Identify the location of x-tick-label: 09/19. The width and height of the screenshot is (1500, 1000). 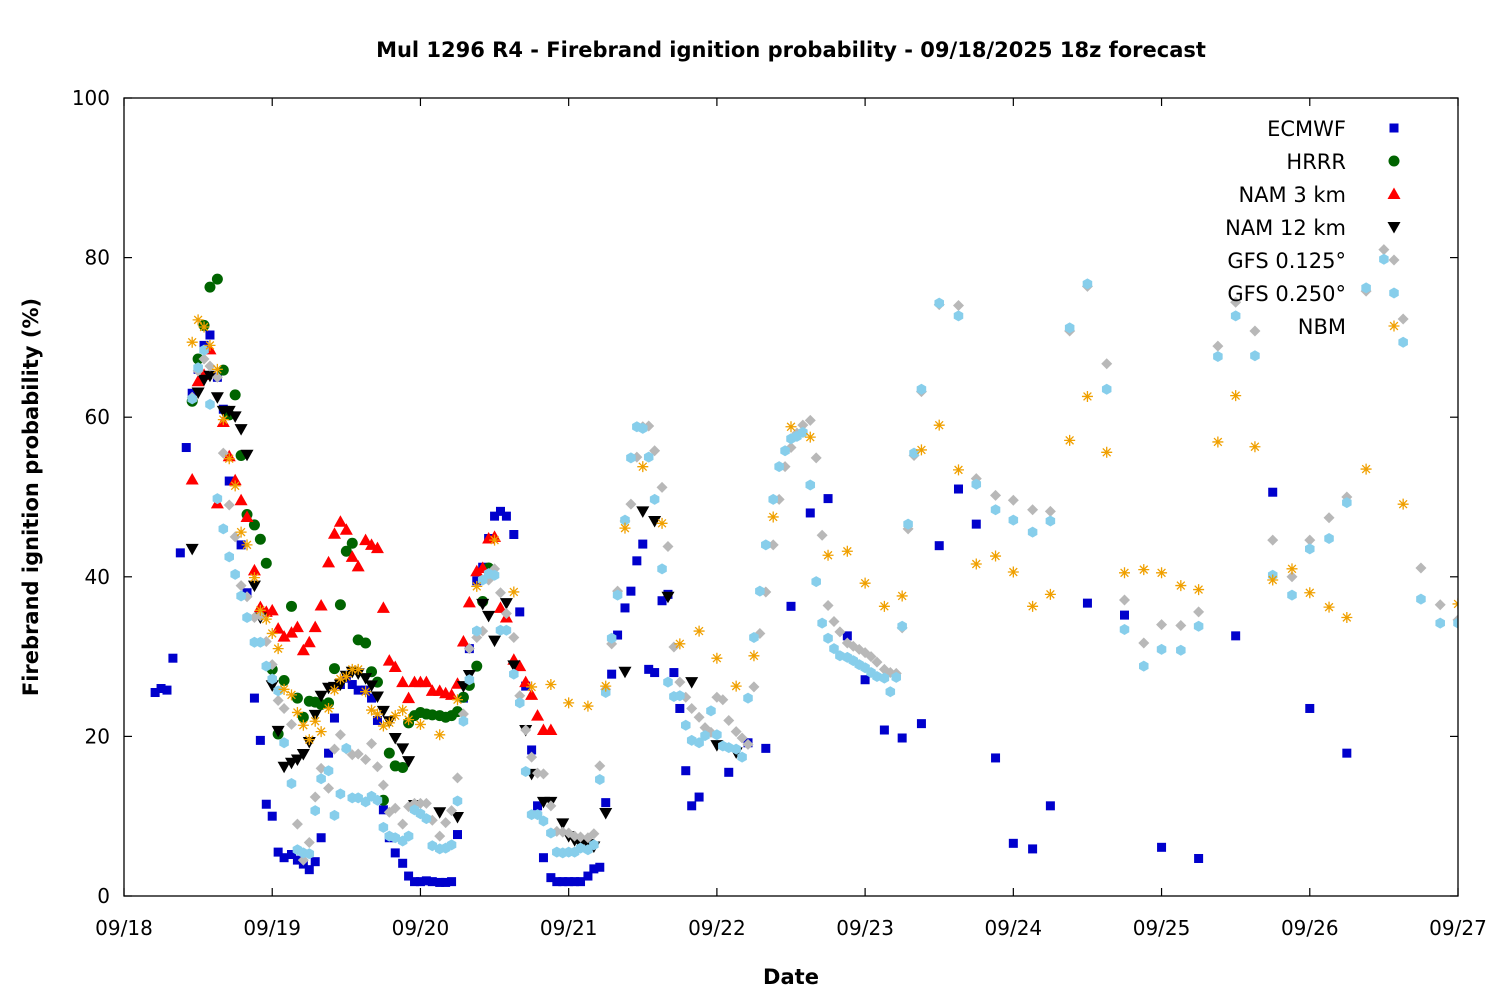
(272, 928).